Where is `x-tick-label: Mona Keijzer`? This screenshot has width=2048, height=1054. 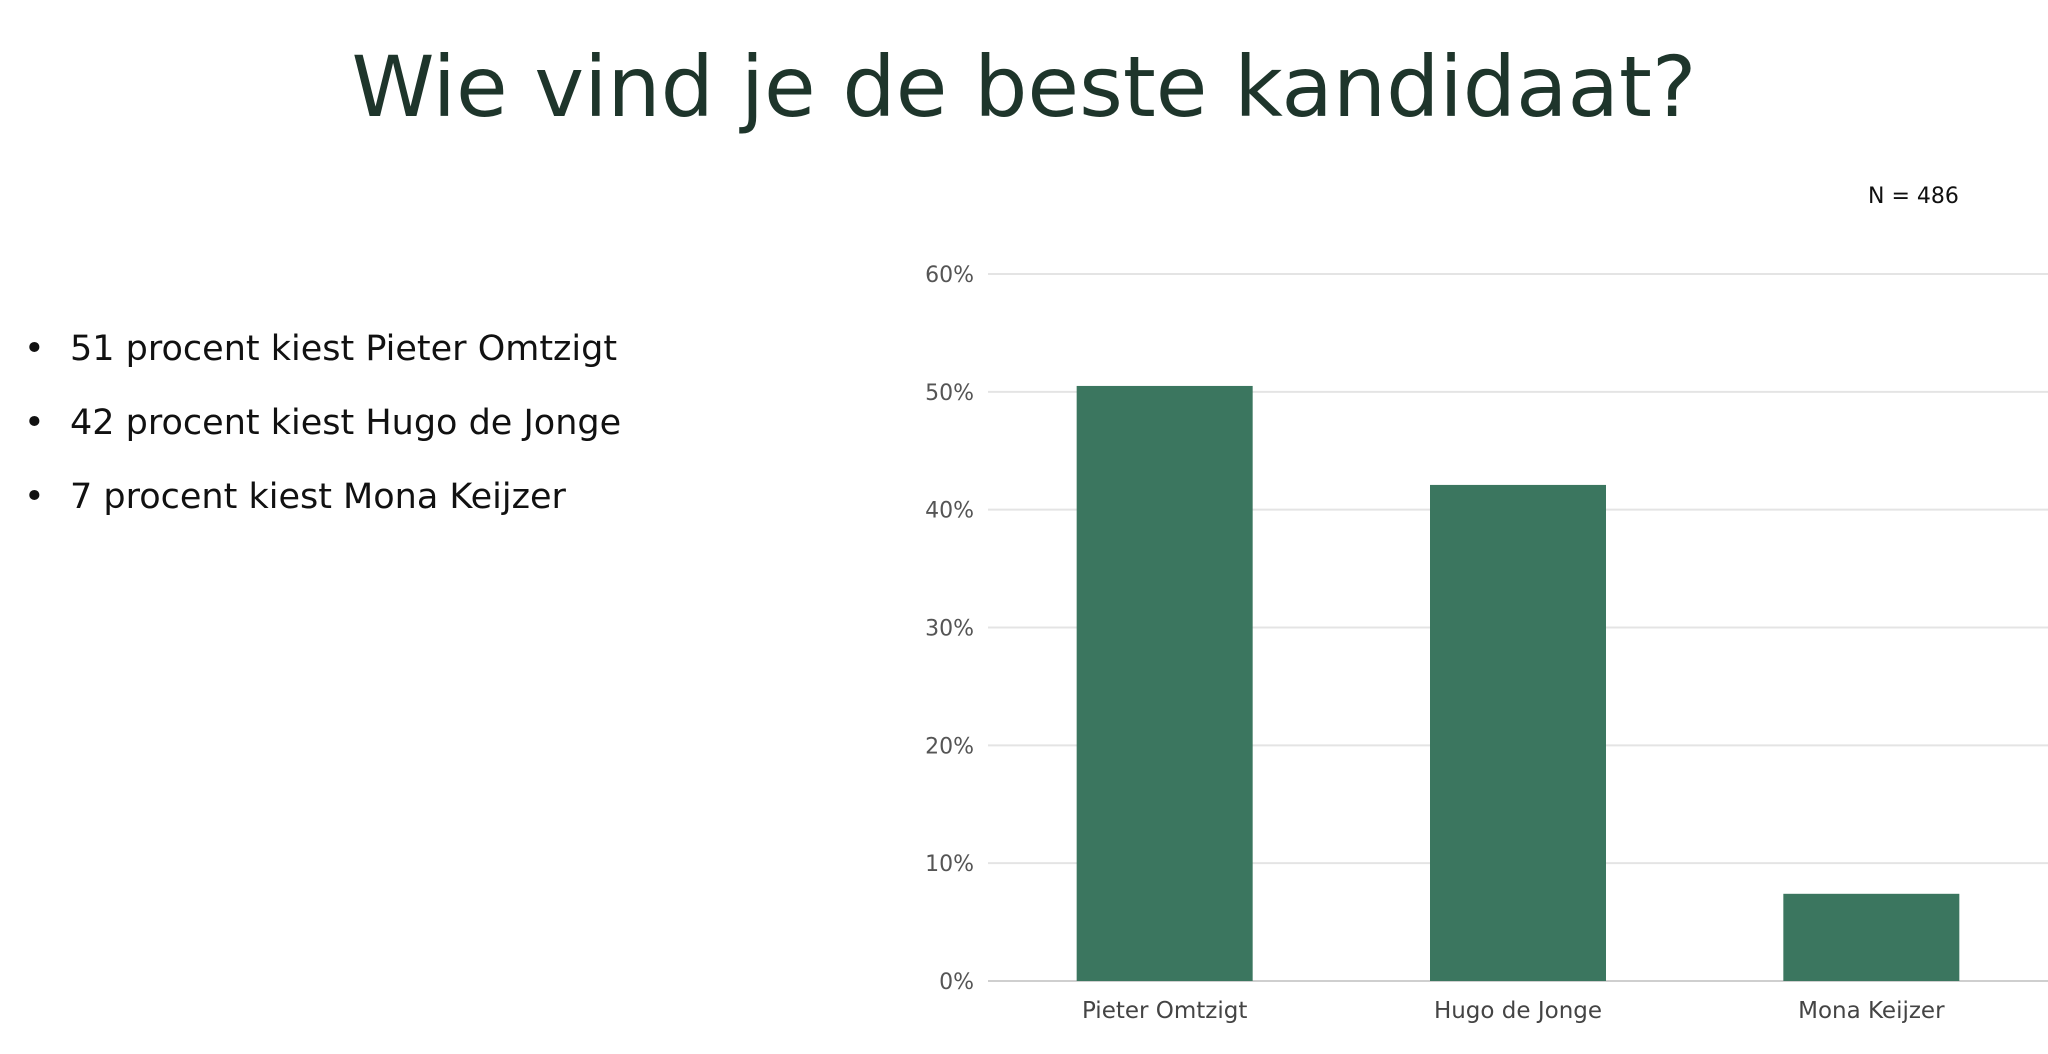
x-tick-label: Mona Keijzer is located at coordinates (1871, 1011).